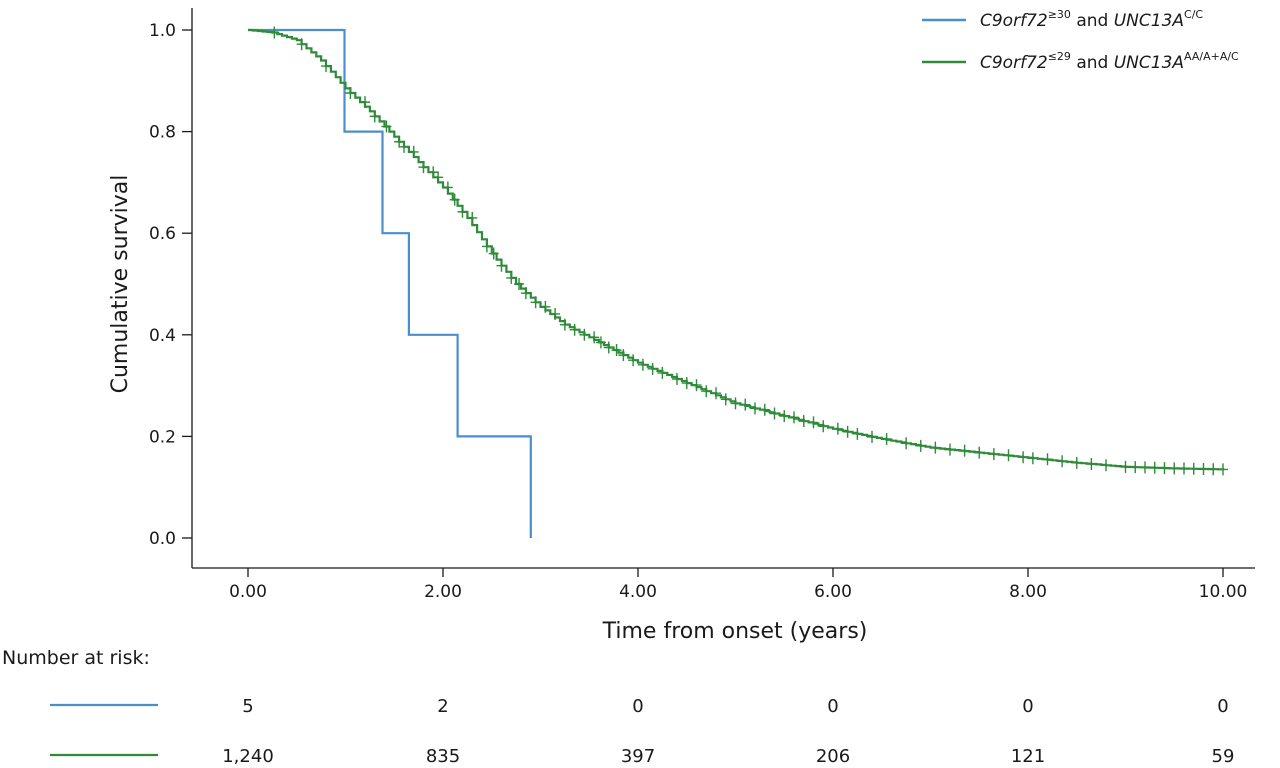 The image size is (1280, 768). Describe the element at coordinates (443, 756) in the screenshot. I see `risk-value: 835` at that location.